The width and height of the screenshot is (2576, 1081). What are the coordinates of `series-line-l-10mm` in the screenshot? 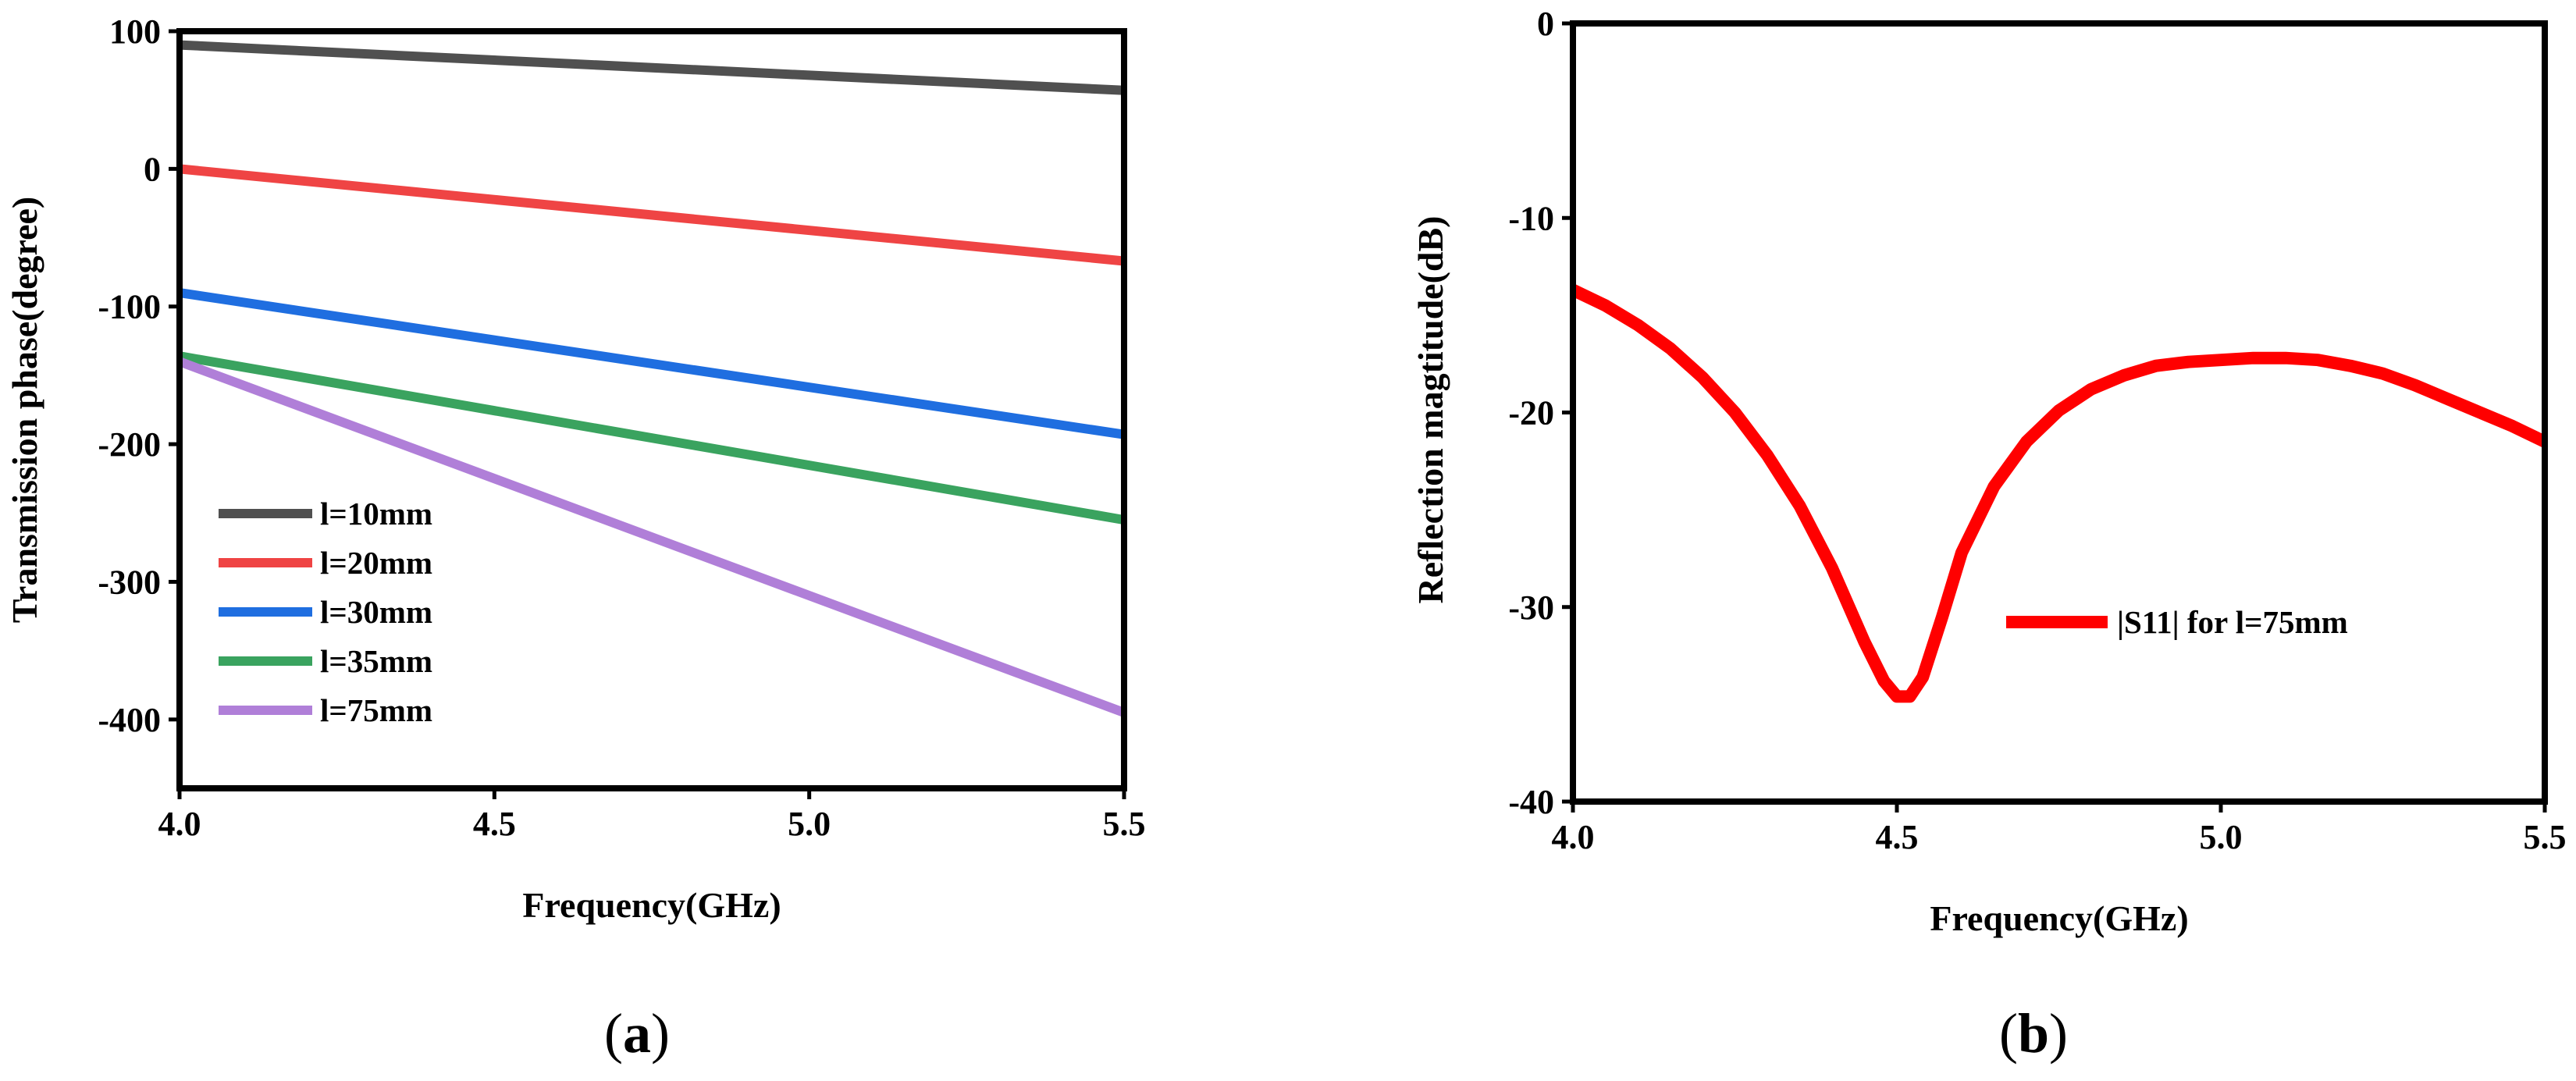 It's located at (652, 67).